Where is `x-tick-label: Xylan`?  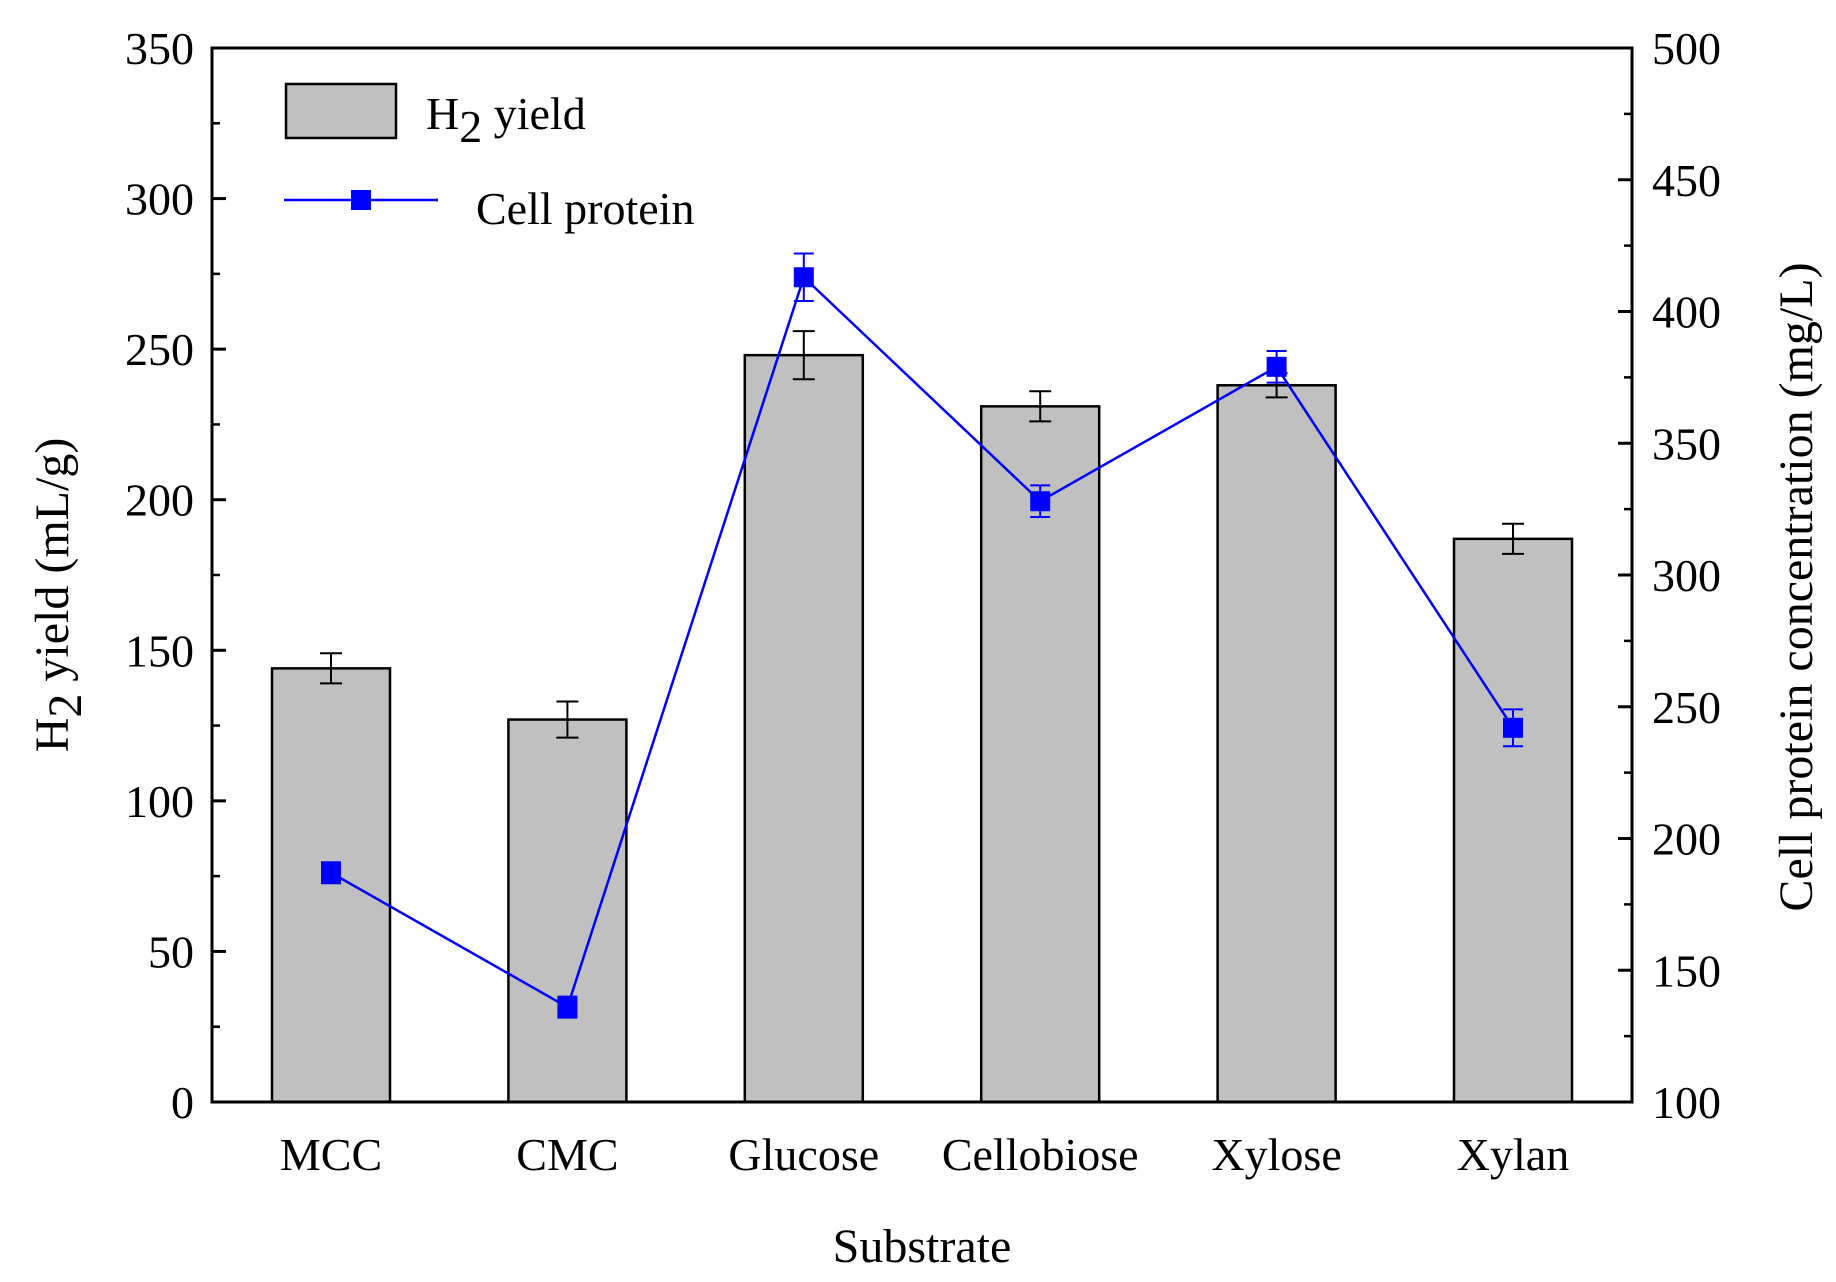 x-tick-label: Xylan is located at coordinates (1513, 1154).